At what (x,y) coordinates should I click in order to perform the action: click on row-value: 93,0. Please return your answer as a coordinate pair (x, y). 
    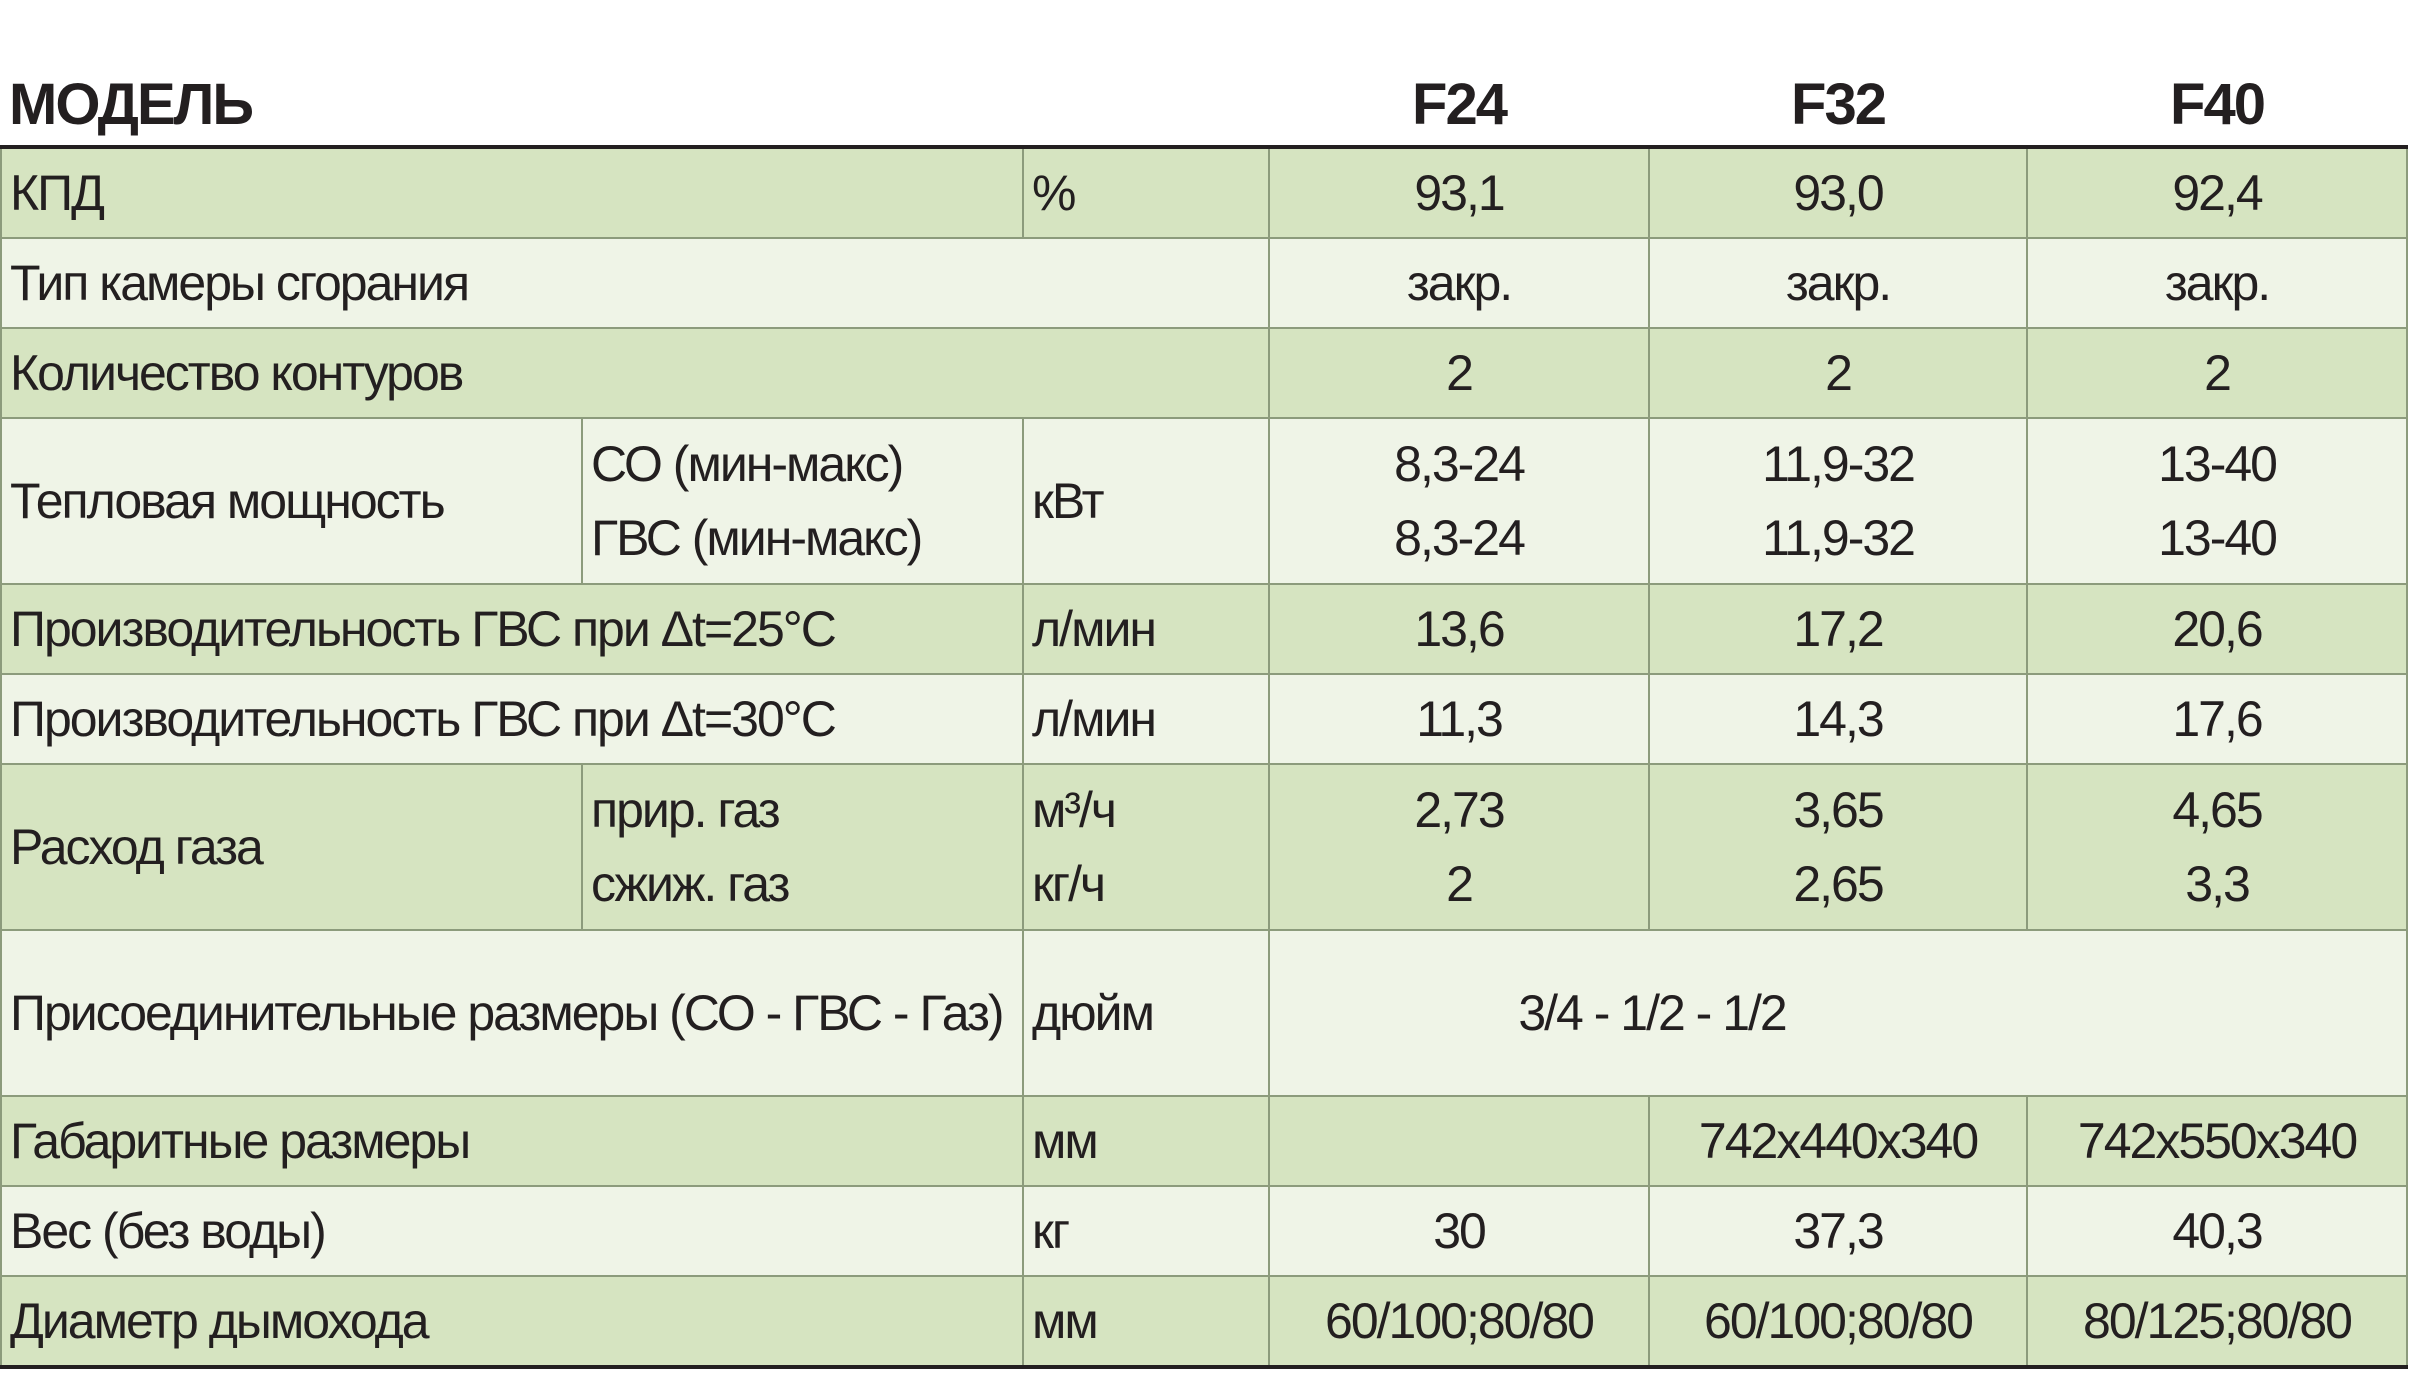
    Looking at the image, I should click on (1838, 192).